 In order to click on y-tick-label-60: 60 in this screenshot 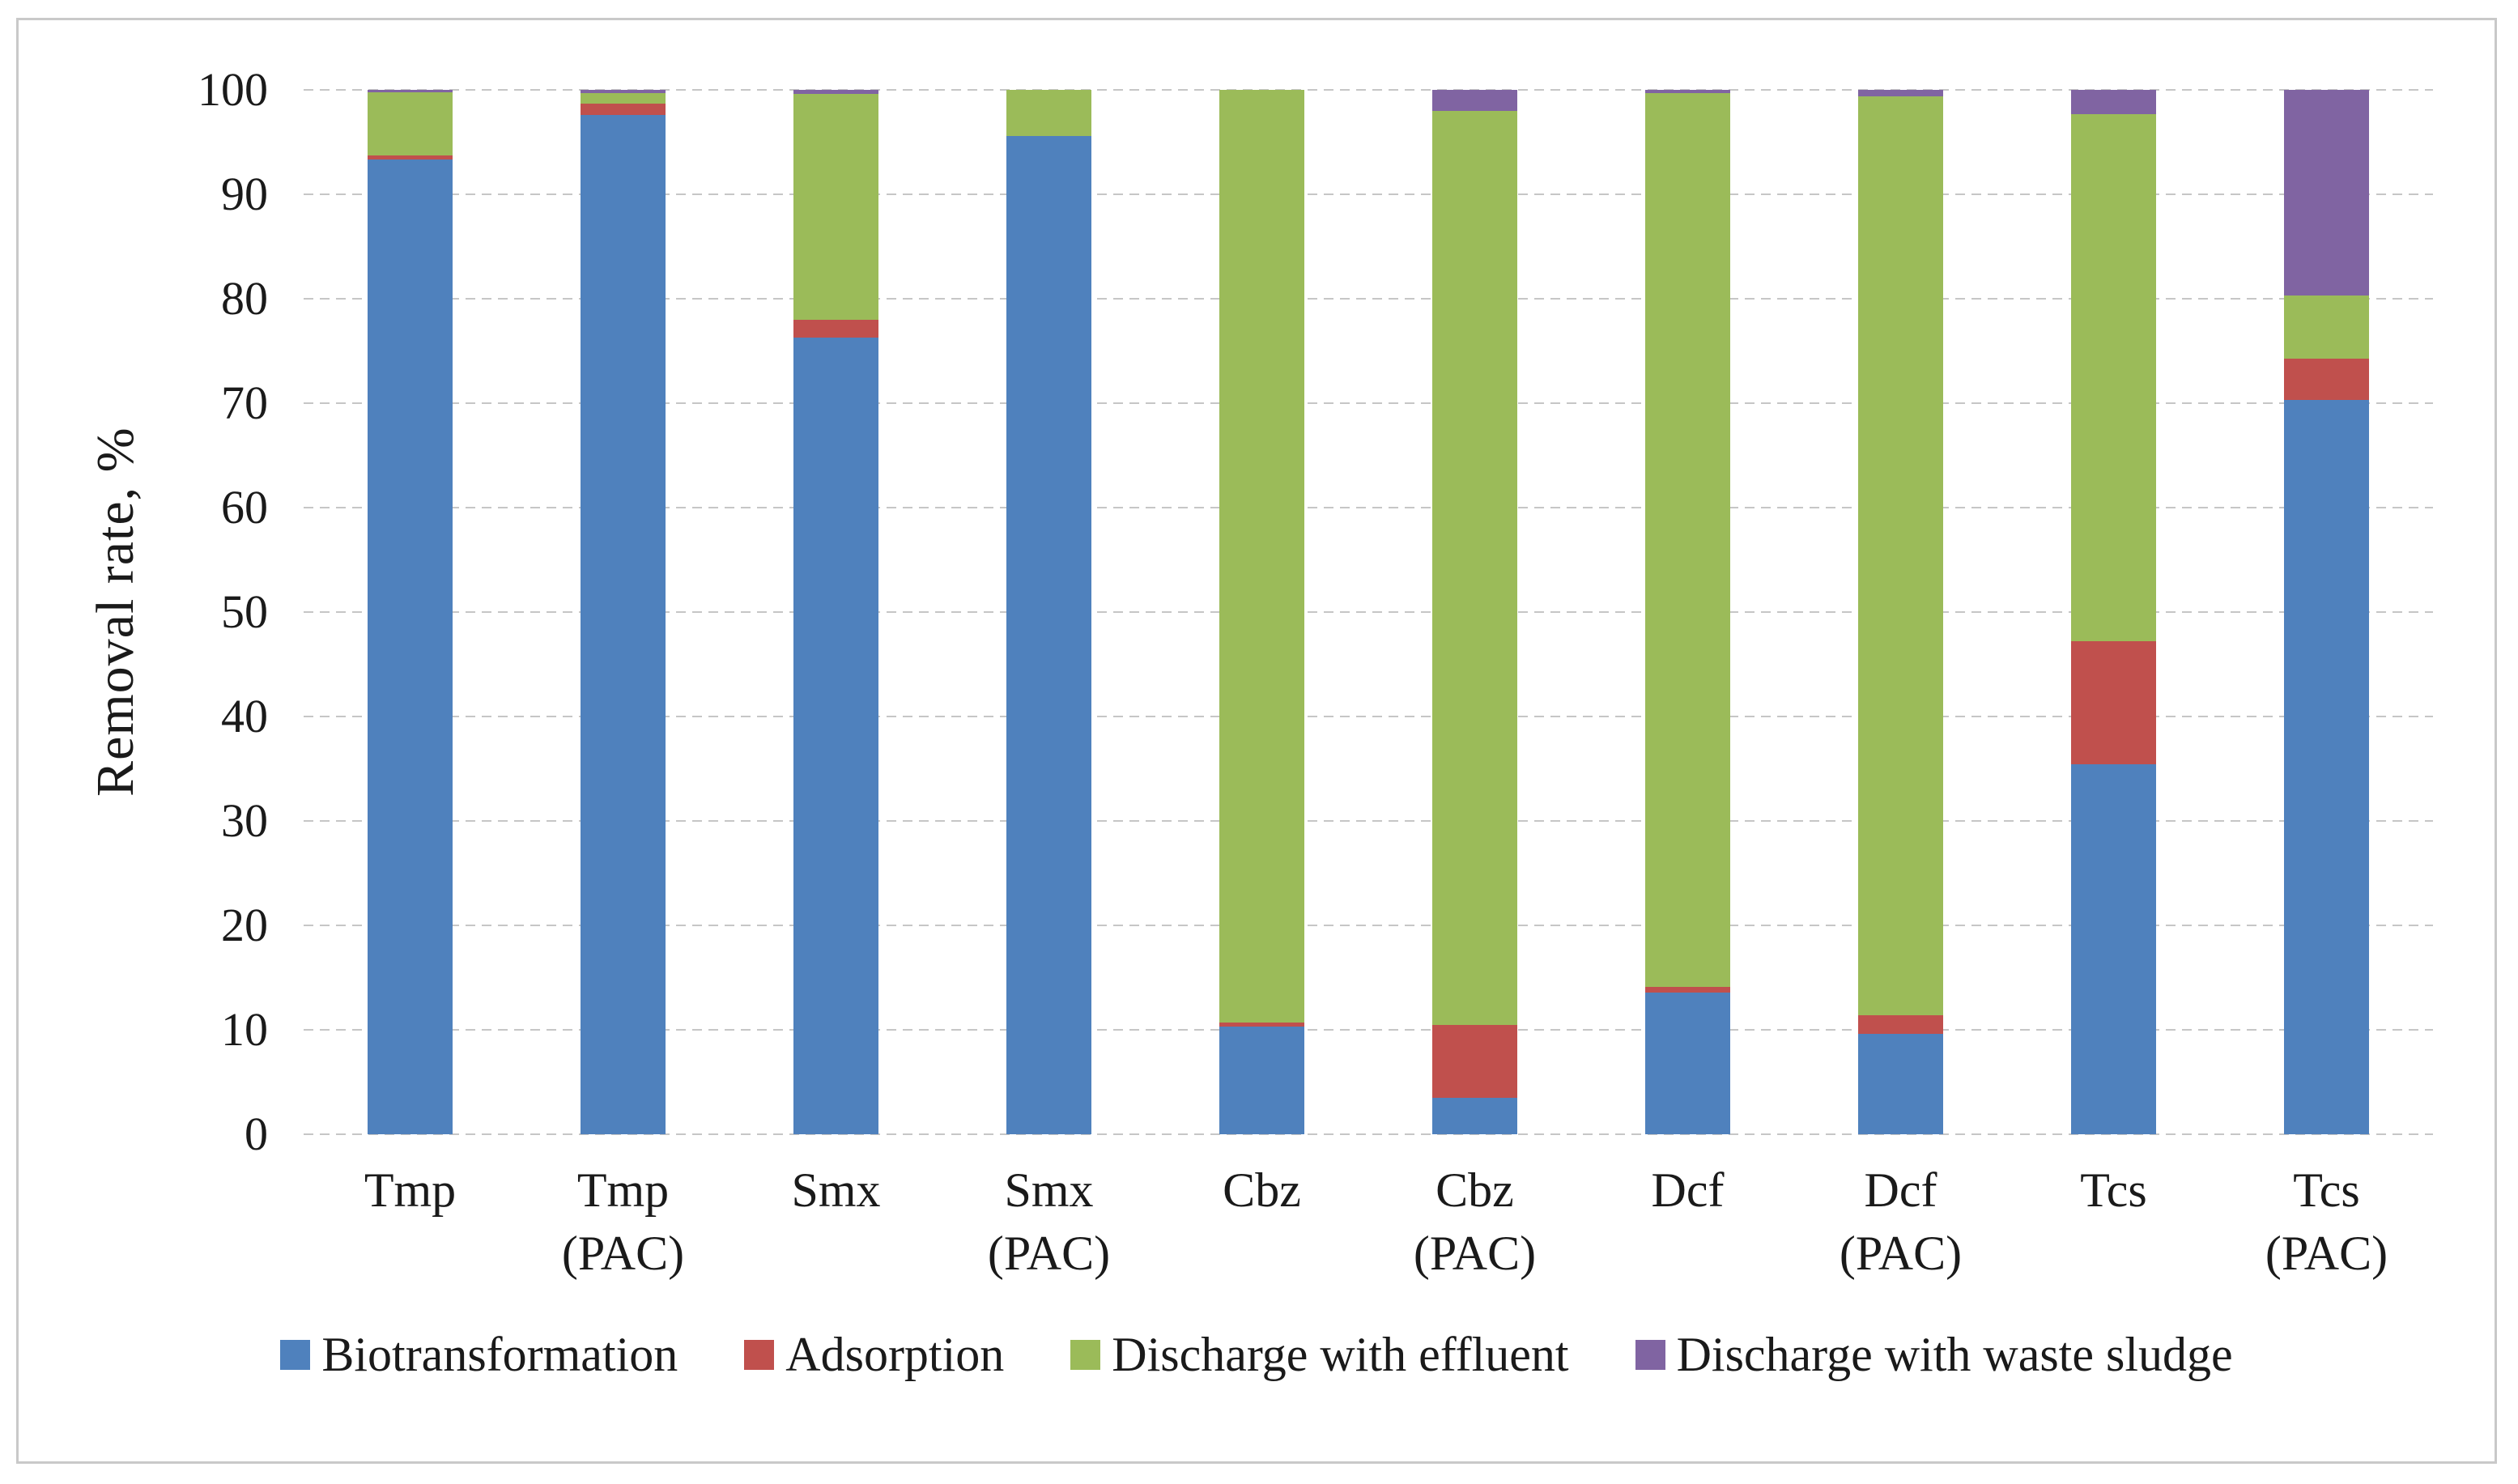, I will do `click(244, 507)`.